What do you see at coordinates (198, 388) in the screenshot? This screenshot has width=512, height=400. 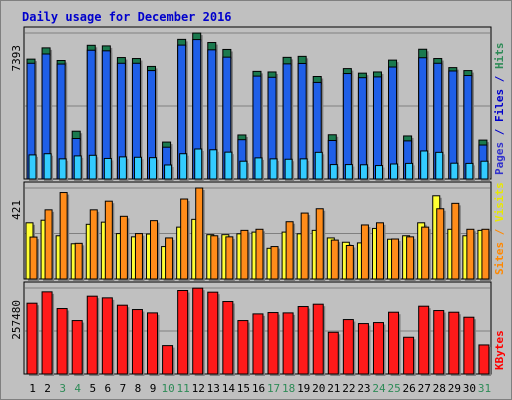 I see `x-tick-label: 12` at bounding box center [198, 388].